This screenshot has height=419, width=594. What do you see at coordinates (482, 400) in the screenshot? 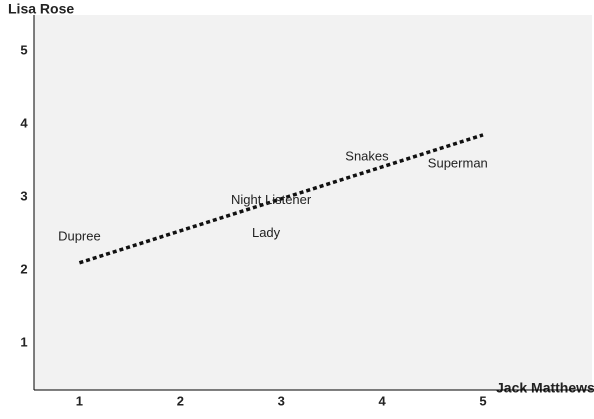
I see `x-tick-label: 5` at bounding box center [482, 400].